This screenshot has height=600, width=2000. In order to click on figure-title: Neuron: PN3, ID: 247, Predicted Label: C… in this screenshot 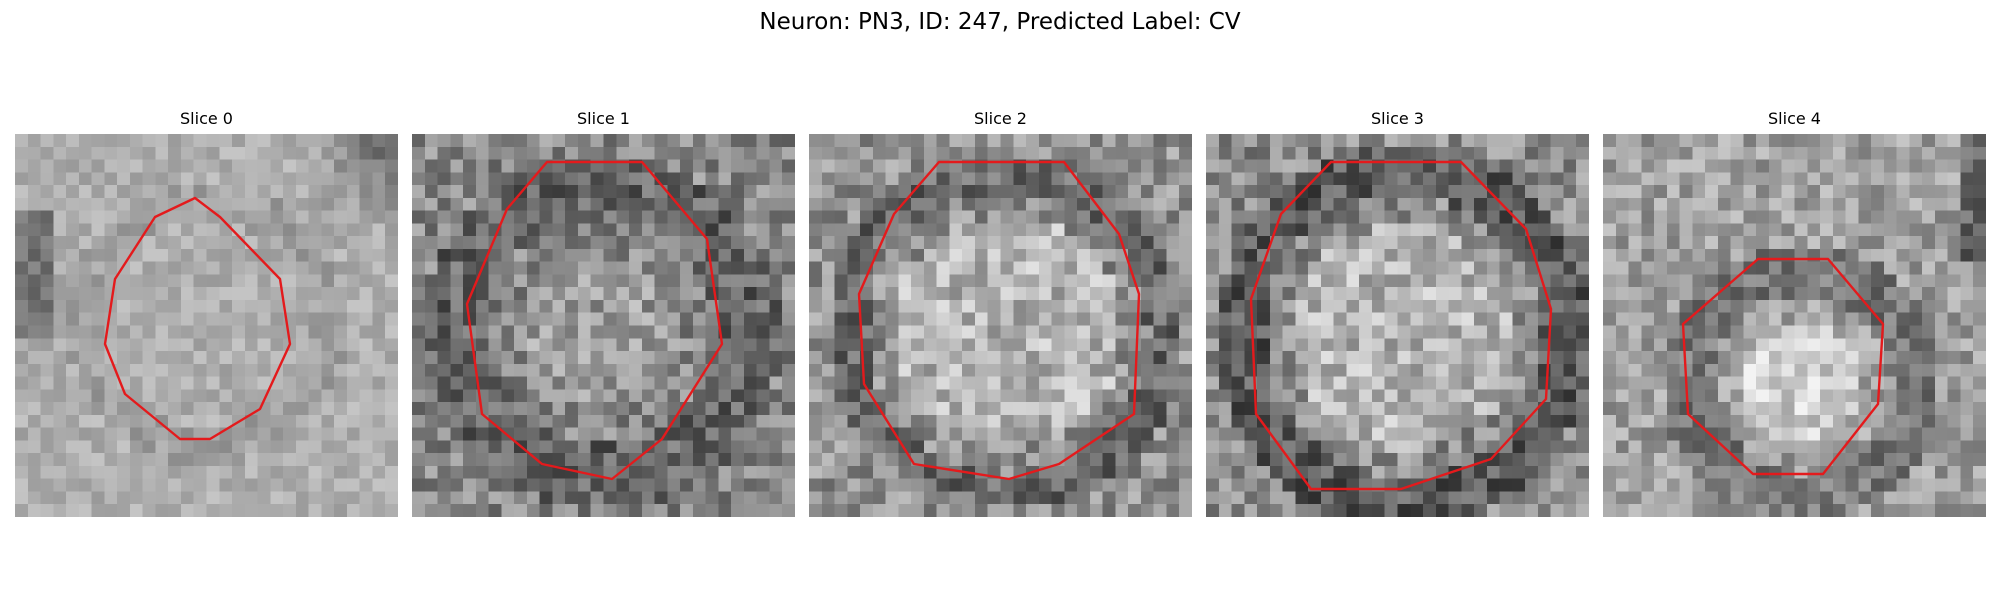, I will do `click(1000, 22)`.